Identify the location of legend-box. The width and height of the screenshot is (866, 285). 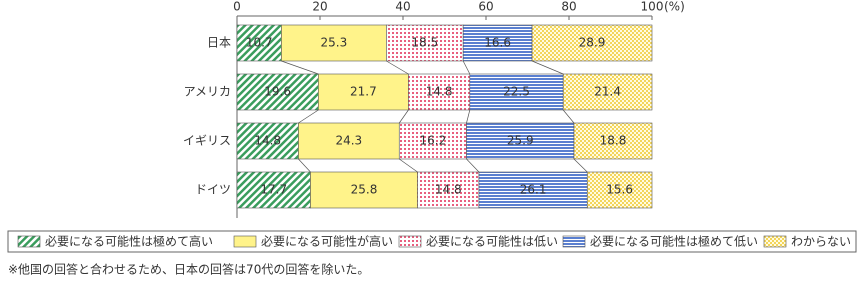
(432, 241).